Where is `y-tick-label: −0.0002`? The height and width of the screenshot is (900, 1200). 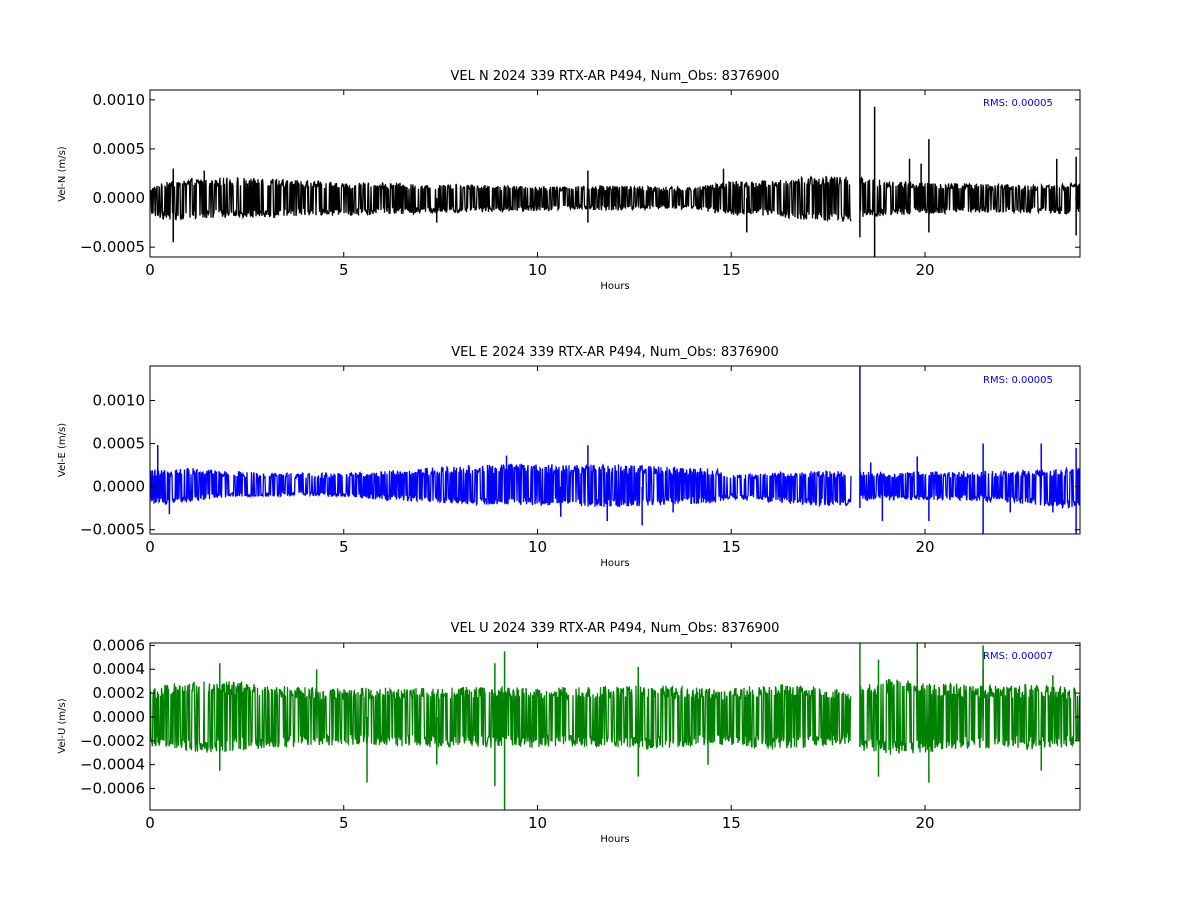
y-tick-label: −0.0002 is located at coordinates (112, 741).